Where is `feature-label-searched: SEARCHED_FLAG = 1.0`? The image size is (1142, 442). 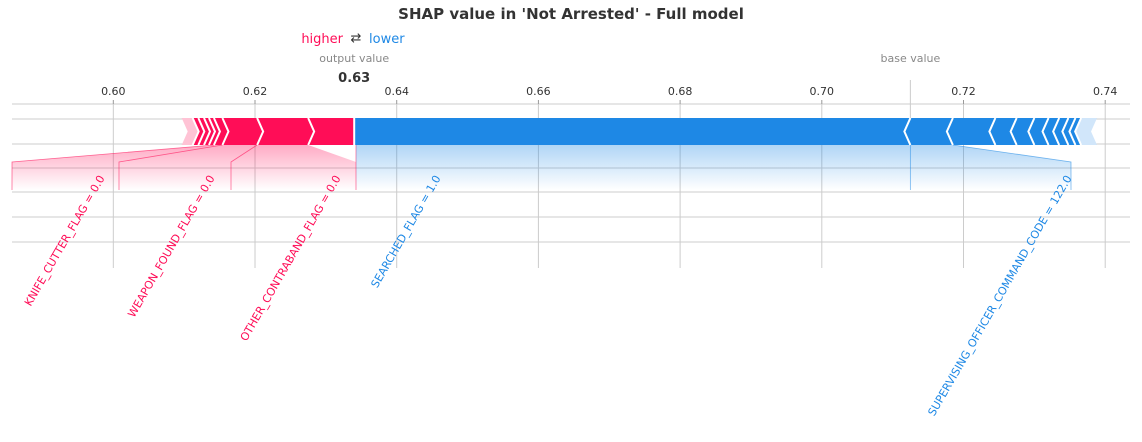
feature-label-searched: SEARCHED_FLAG = 1.0 is located at coordinates (405, 231).